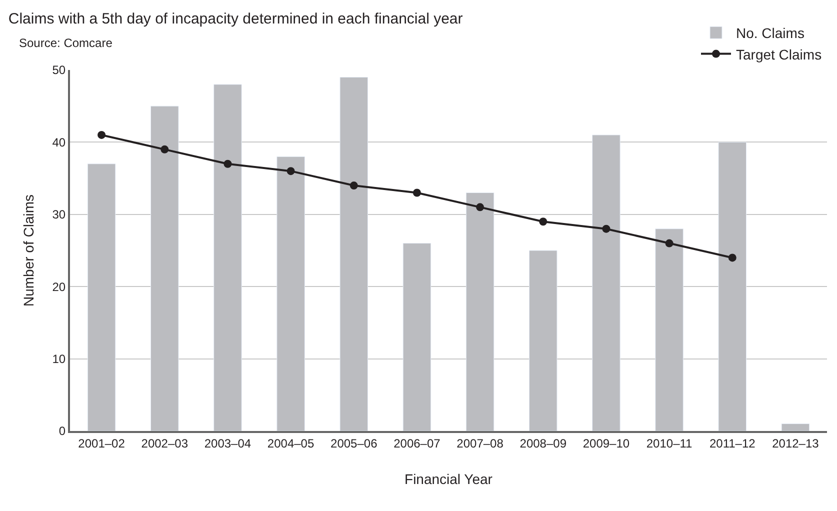 Image resolution: width=837 pixels, height=511 pixels. I want to click on x-tick-label: 2007–08, so click(480, 443).